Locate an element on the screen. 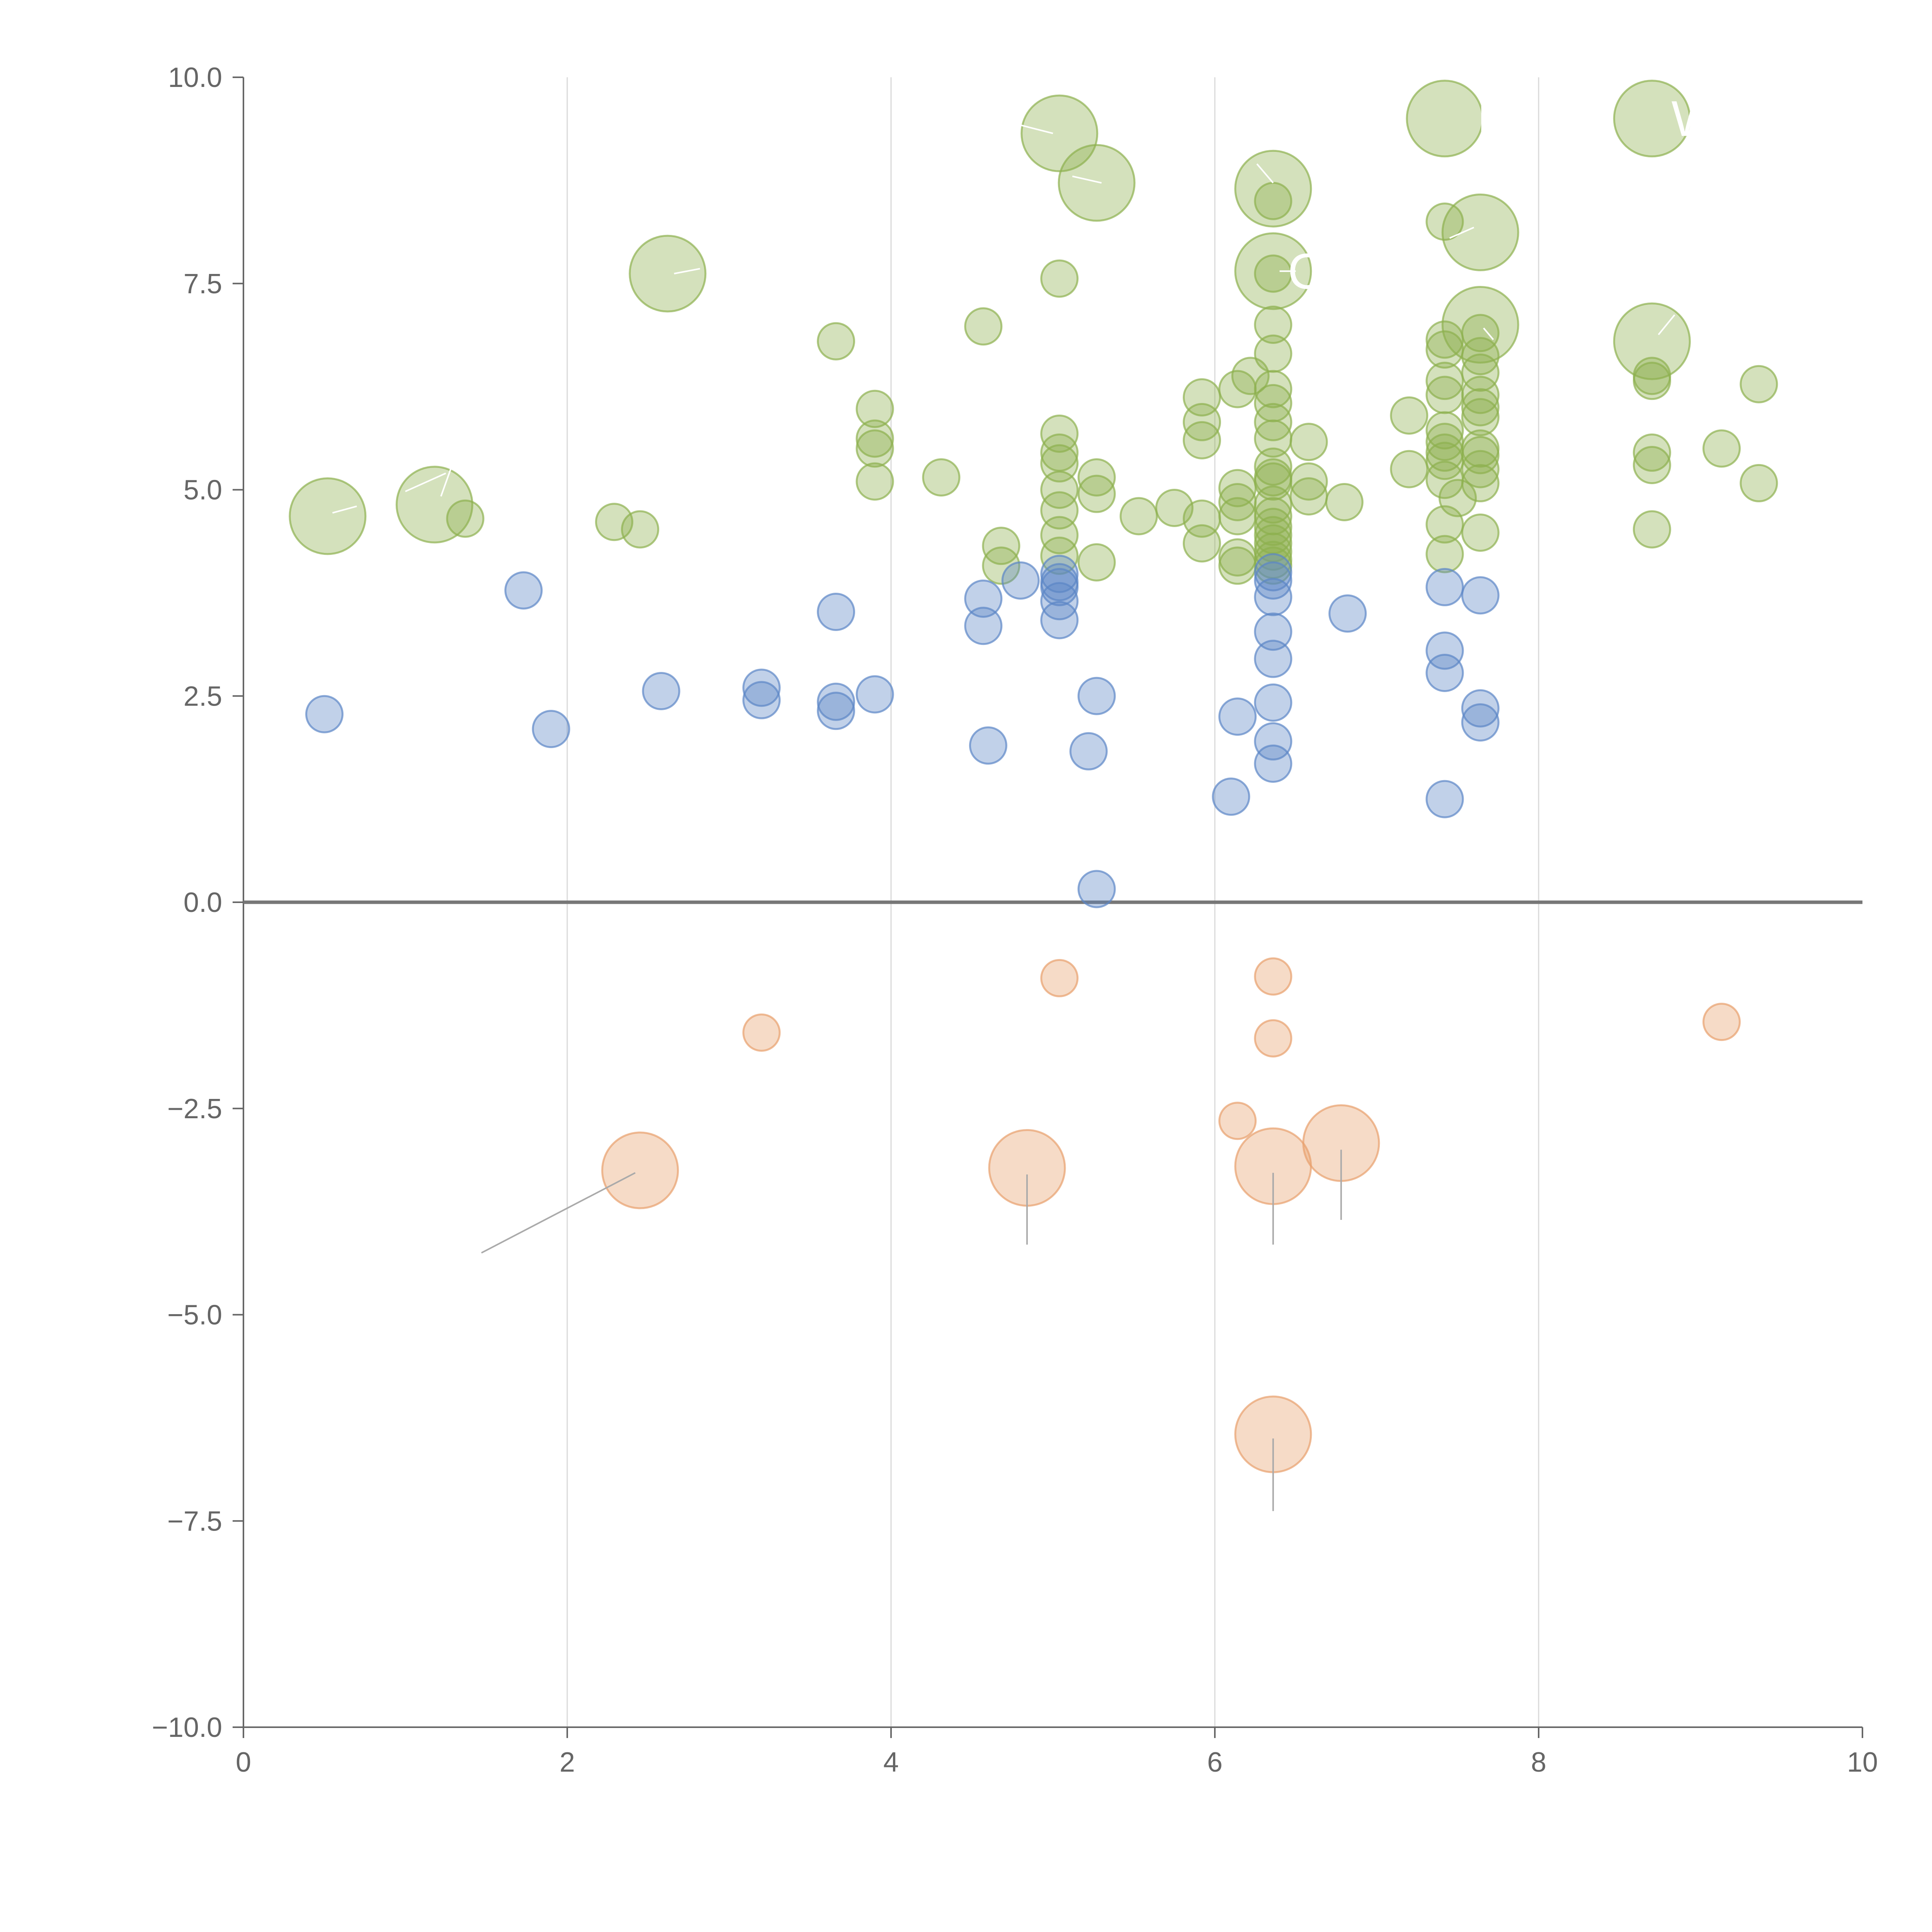  y-tick-label: 5.0 is located at coordinates (203, 491).